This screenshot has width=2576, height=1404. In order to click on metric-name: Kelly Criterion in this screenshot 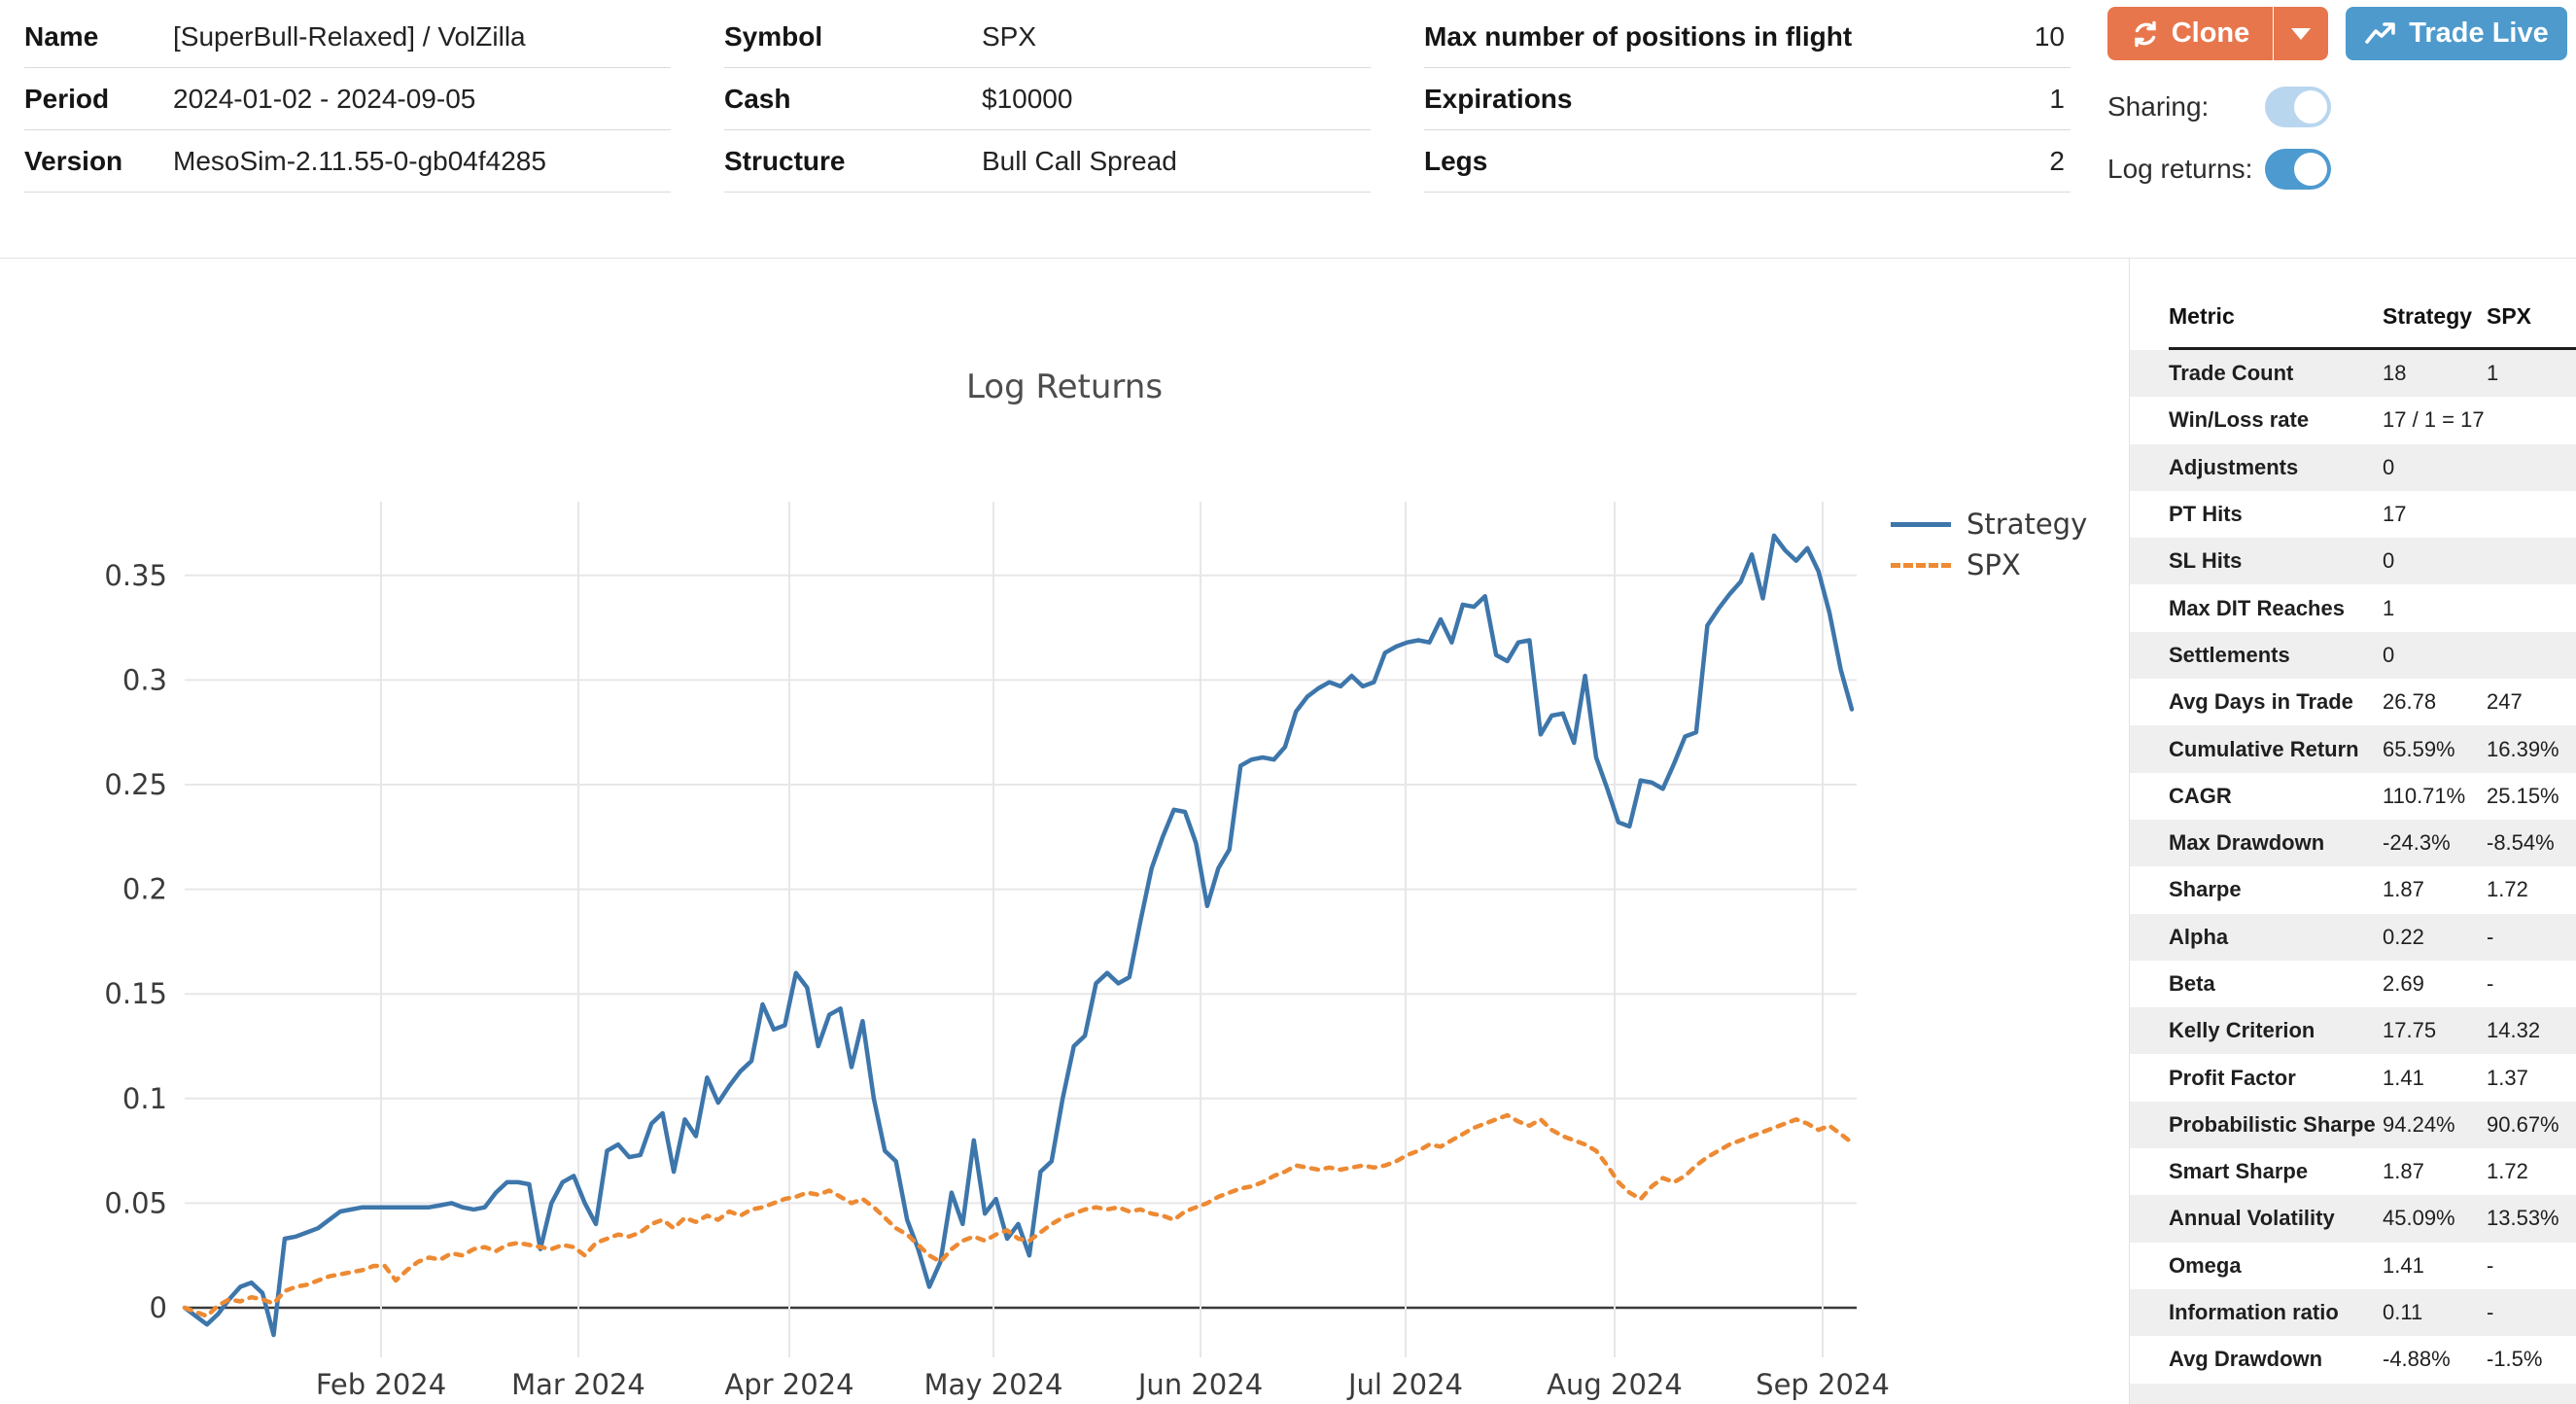, I will do `click(2242, 1030)`.